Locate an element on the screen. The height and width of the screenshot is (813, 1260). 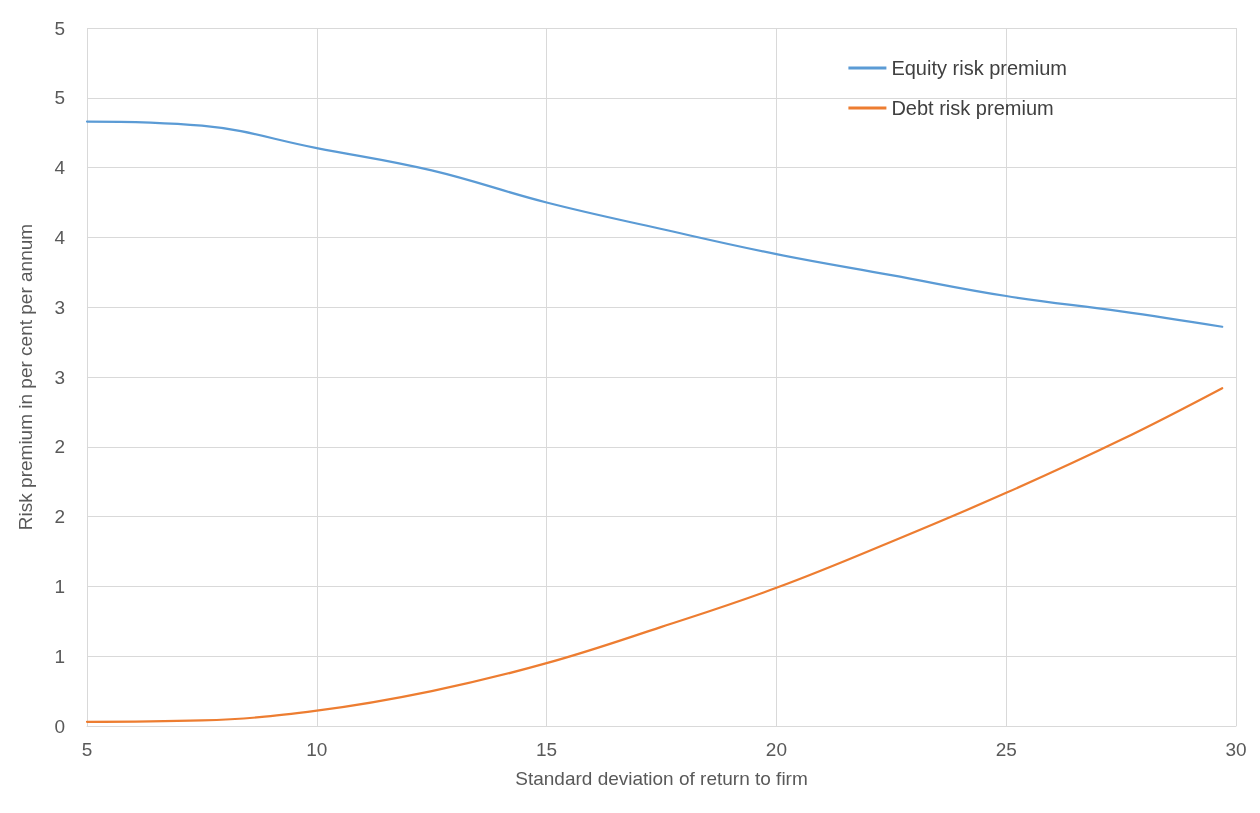
legend-label: Equity risk premium is located at coordinates (979, 68).